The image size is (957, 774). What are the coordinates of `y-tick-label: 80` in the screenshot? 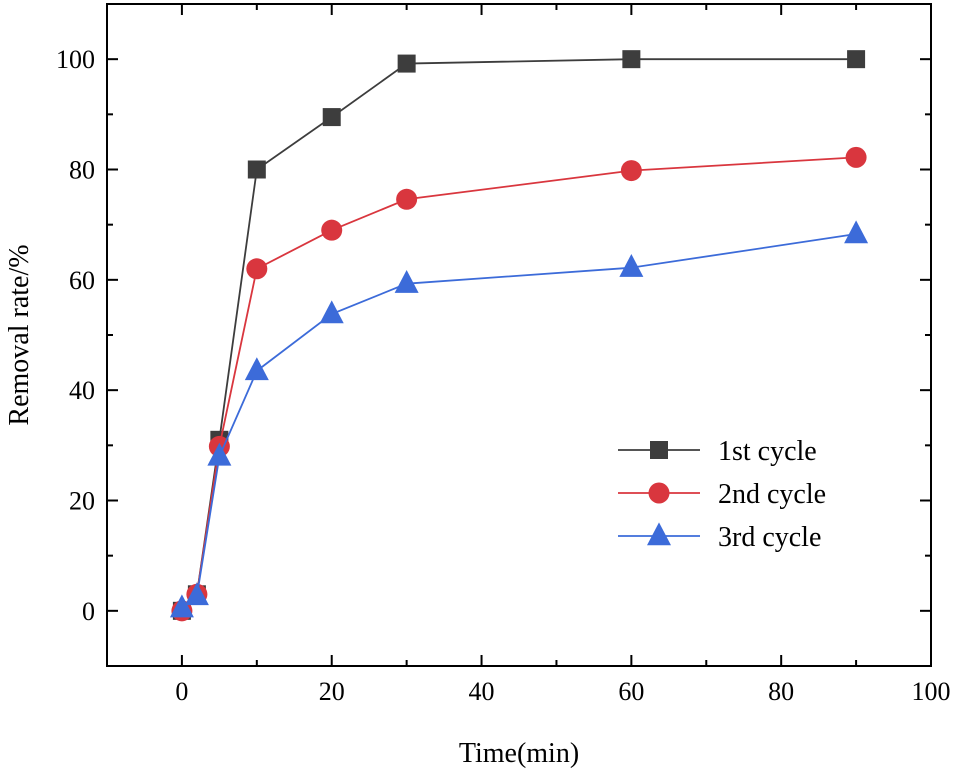 It's located at (82, 170).